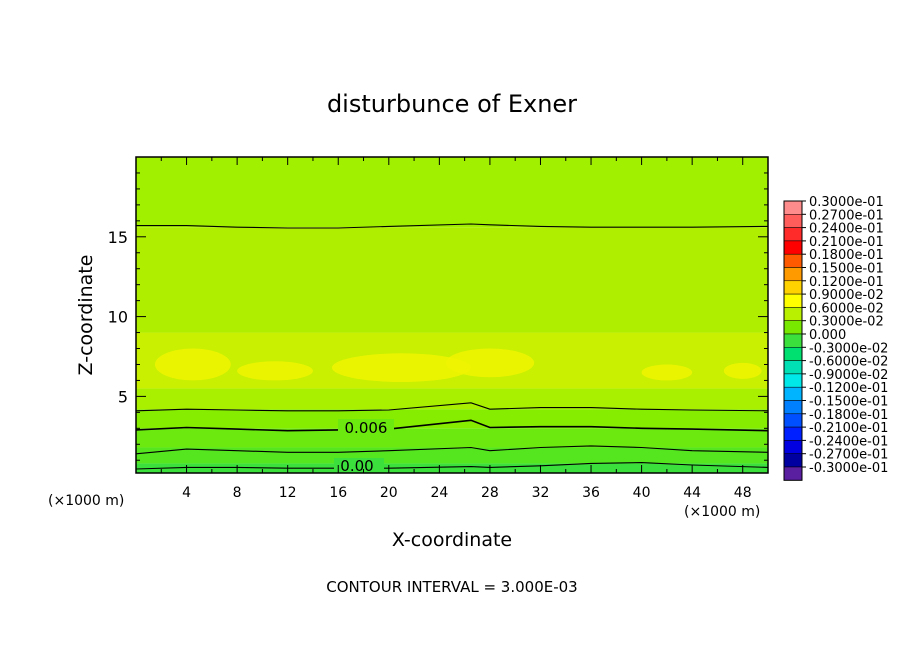 The height and width of the screenshot is (654, 904). What do you see at coordinates (846, 242) in the screenshot?
I see `colorbar-label: 0.2100e-01` at bounding box center [846, 242].